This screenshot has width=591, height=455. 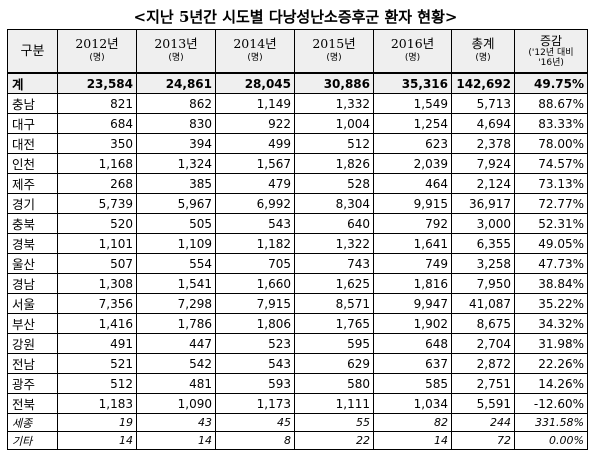 What do you see at coordinates (412, 203) in the screenshot?
I see `value-cell: 9,915` at bounding box center [412, 203].